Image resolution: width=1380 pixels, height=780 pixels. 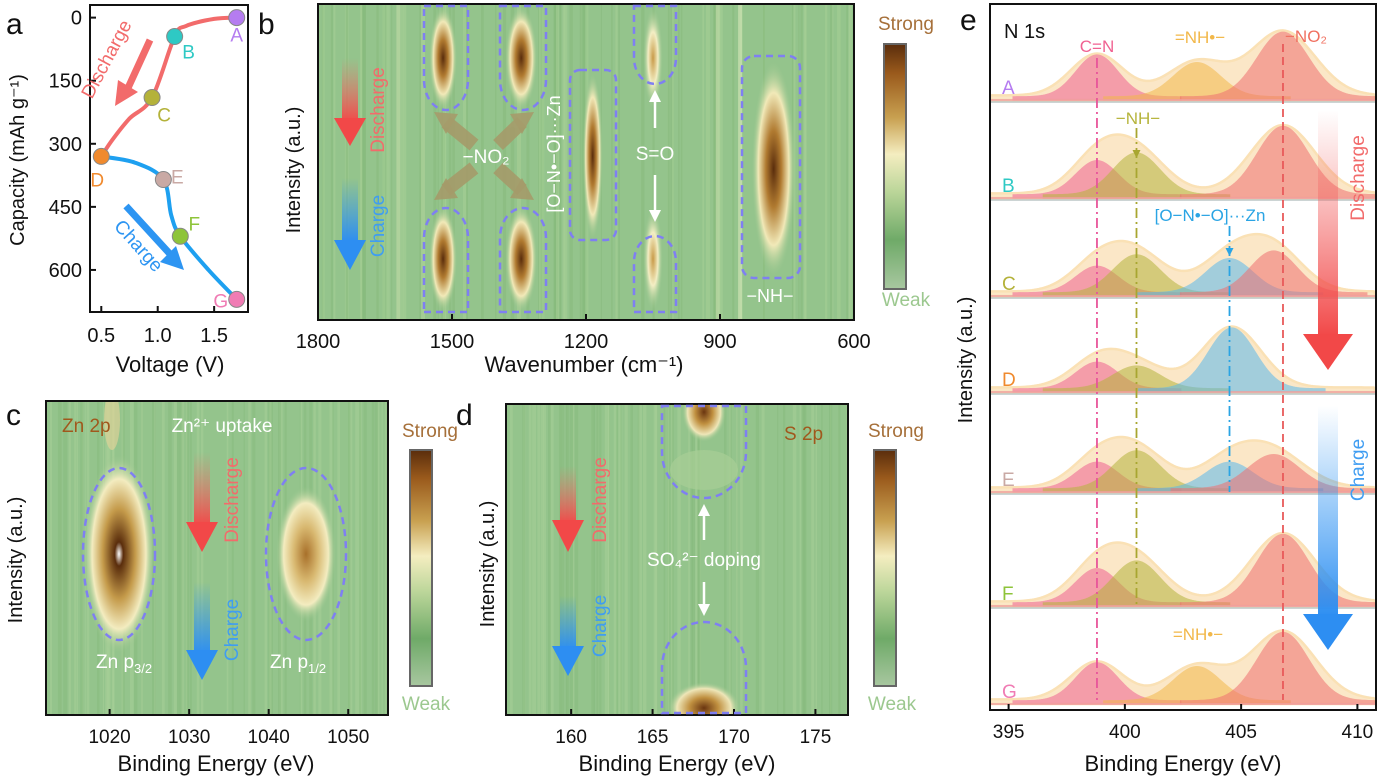 What do you see at coordinates (452, 342) in the screenshot?
I see `x-tick-label: 1500` at bounding box center [452, 342].